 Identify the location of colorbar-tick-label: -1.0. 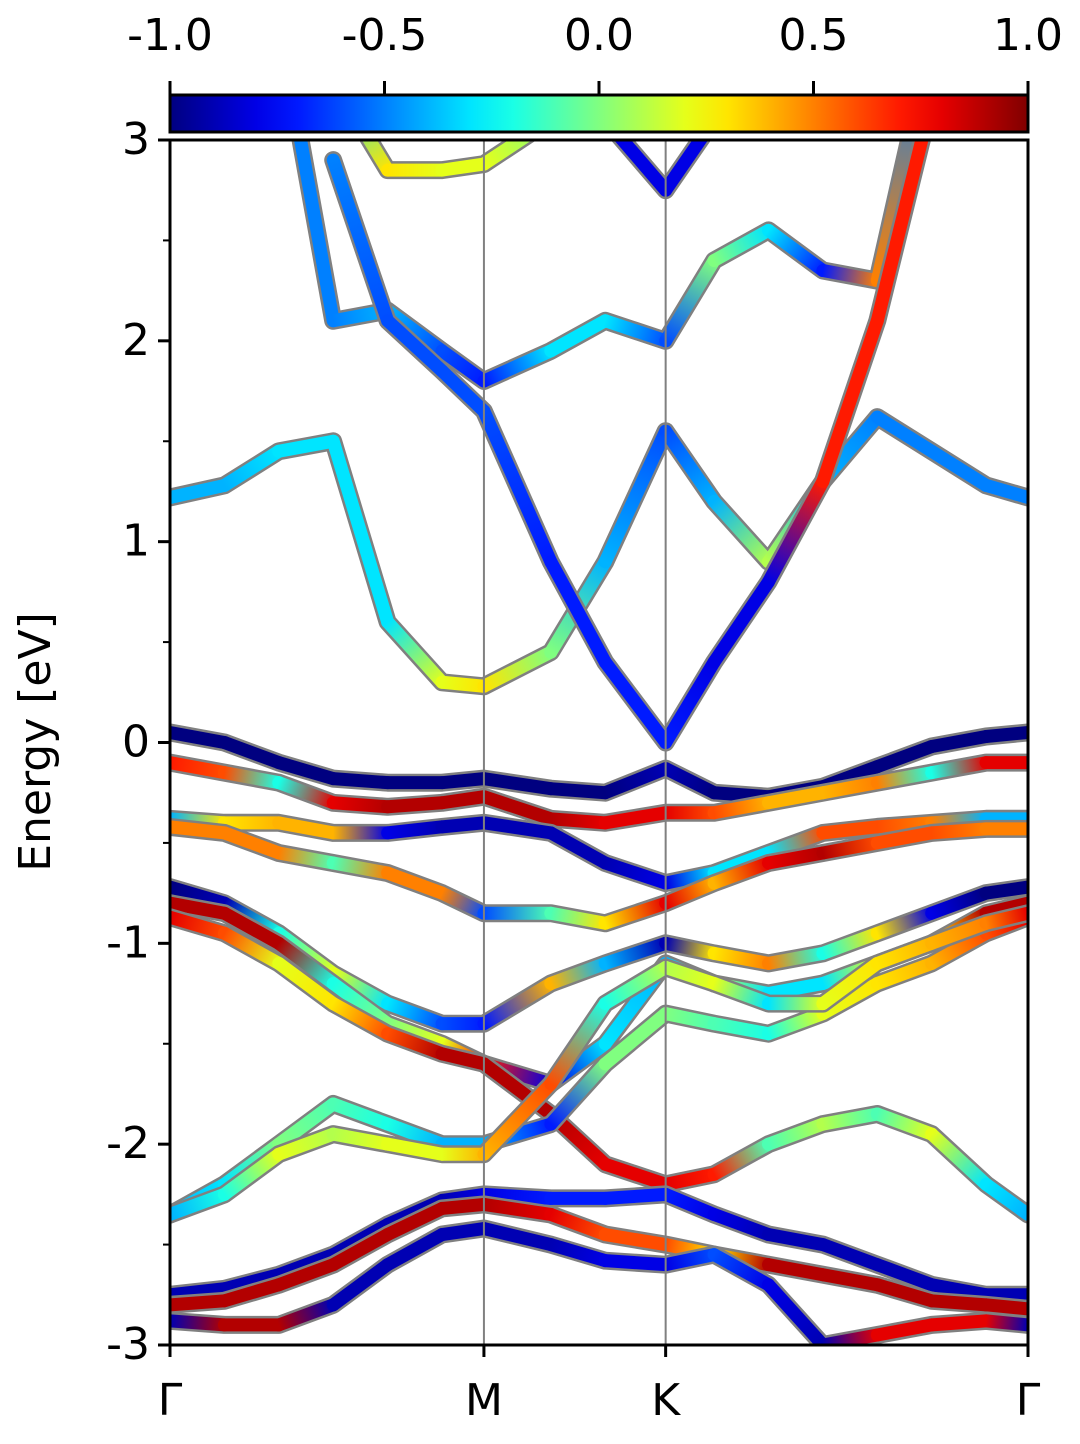
(170, 35).